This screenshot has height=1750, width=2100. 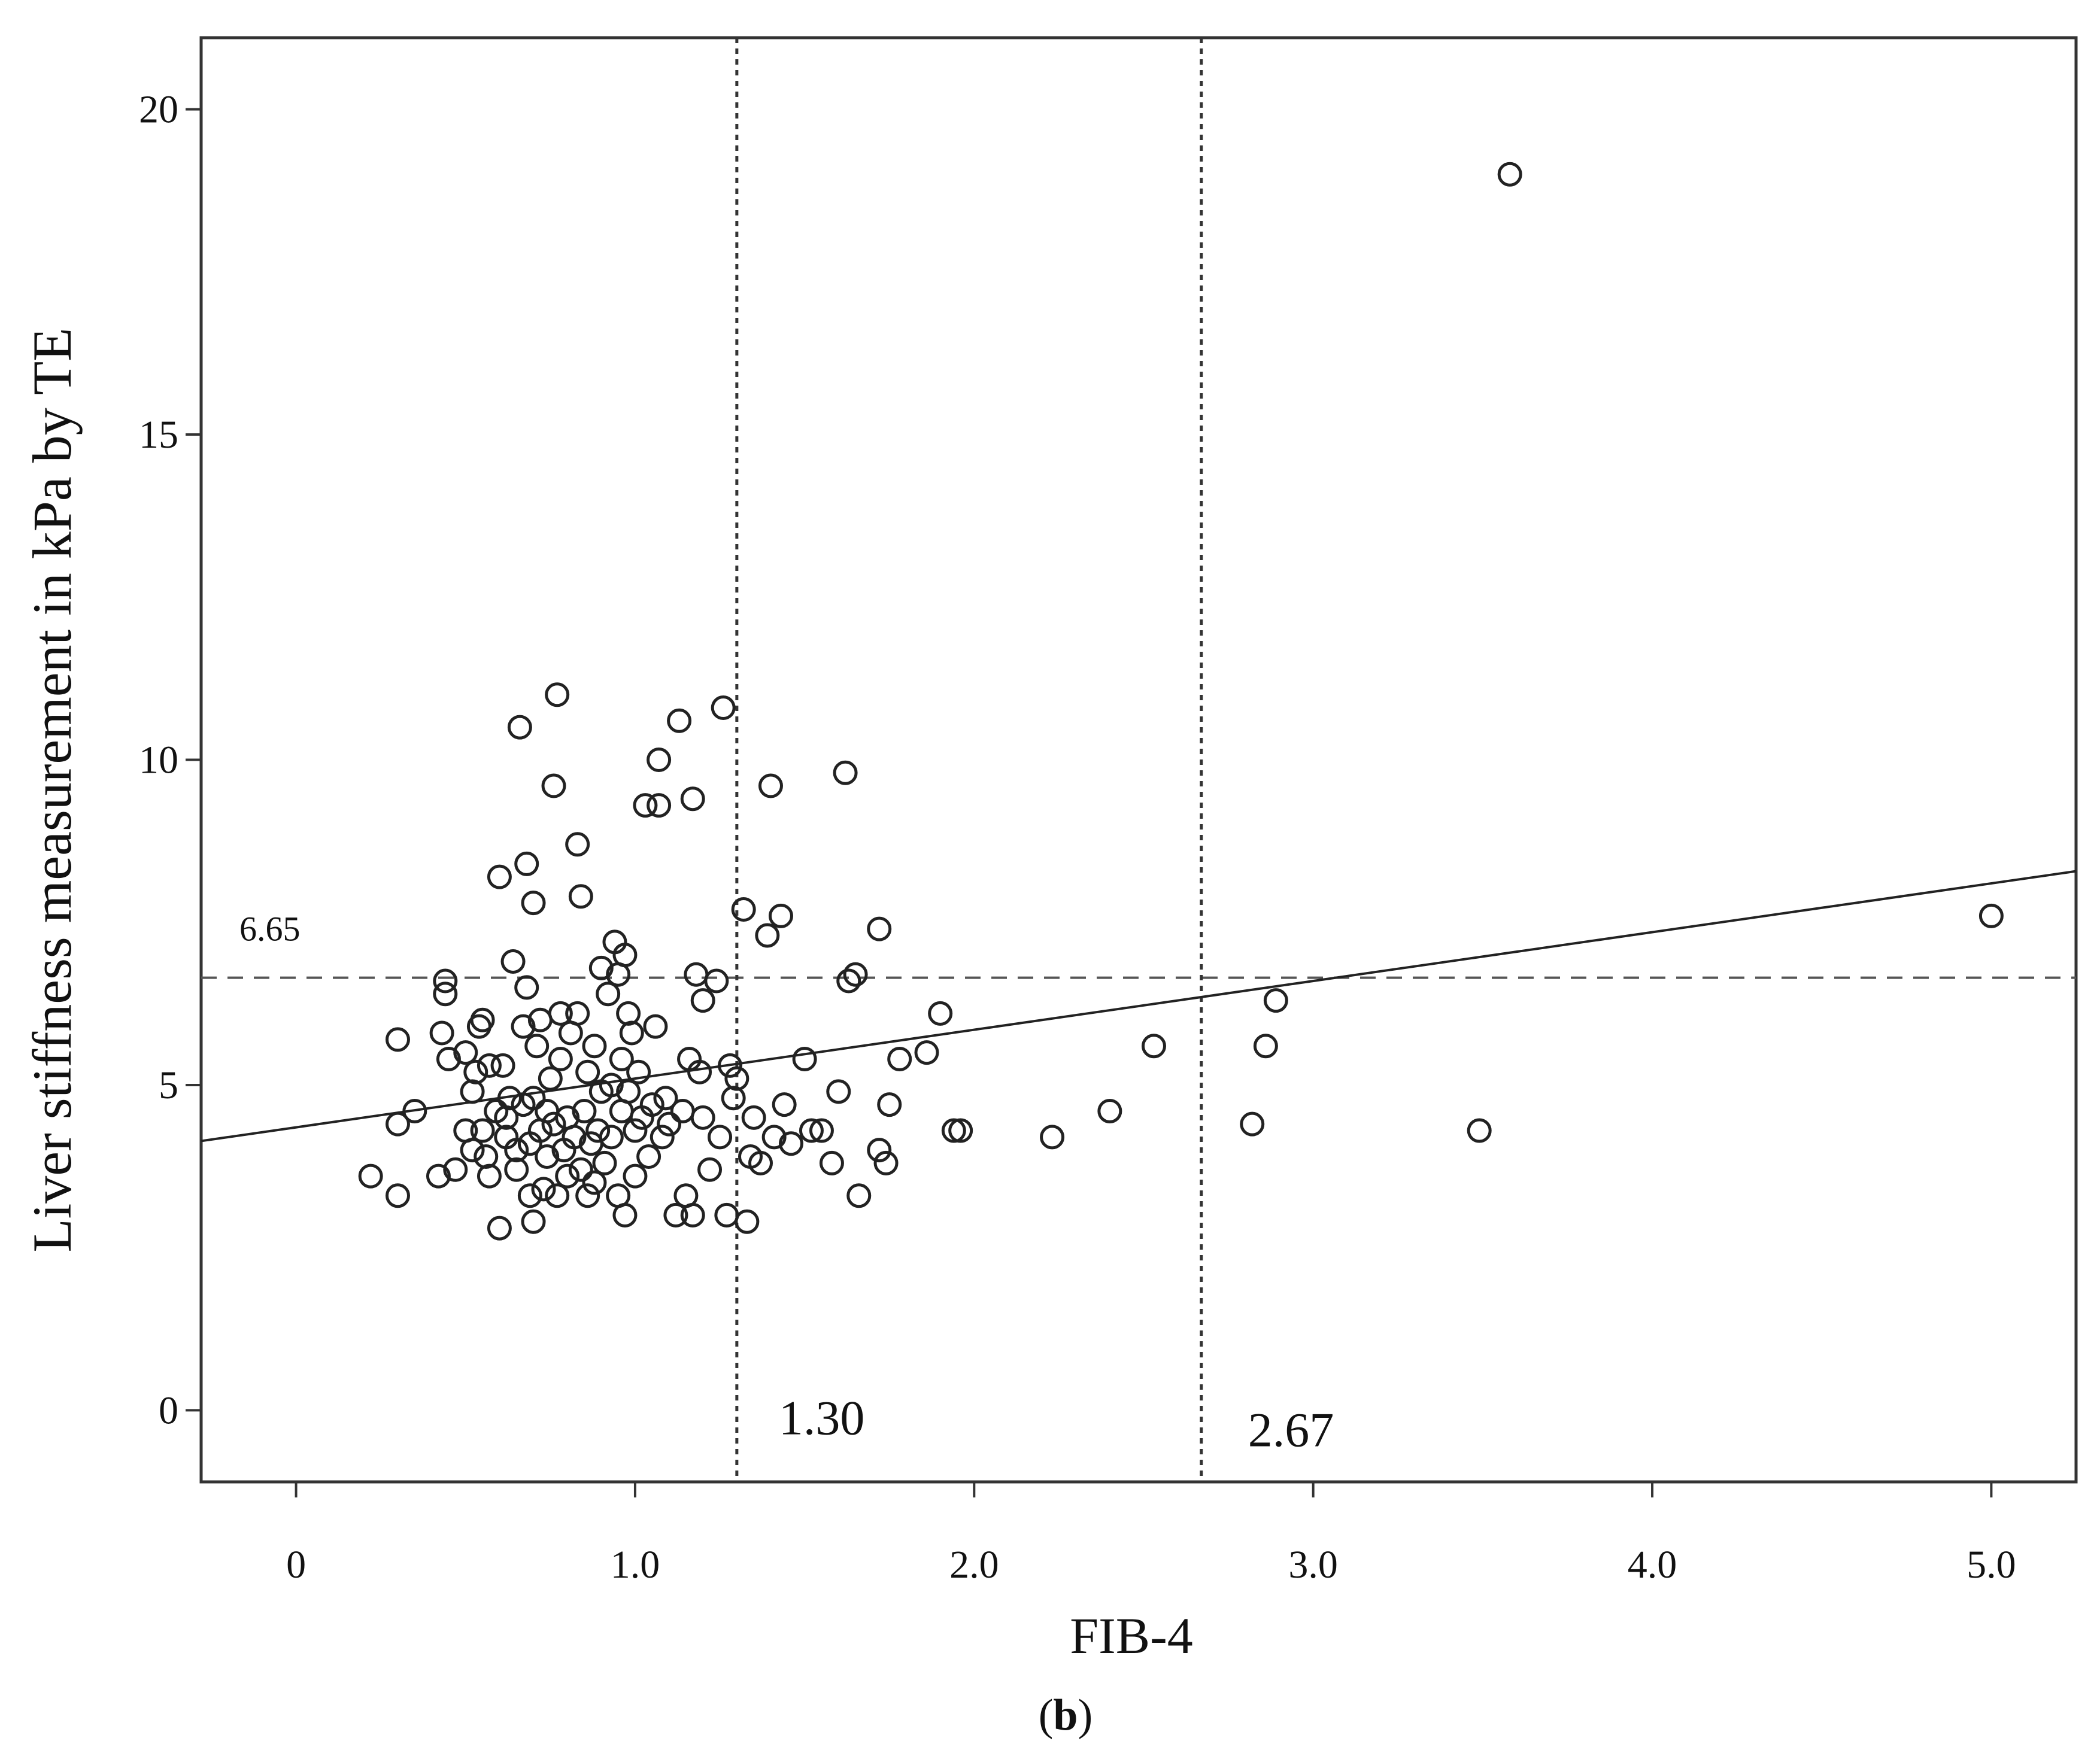 I want to click on panel-label-close: ), so click(x=1085, y=1715).